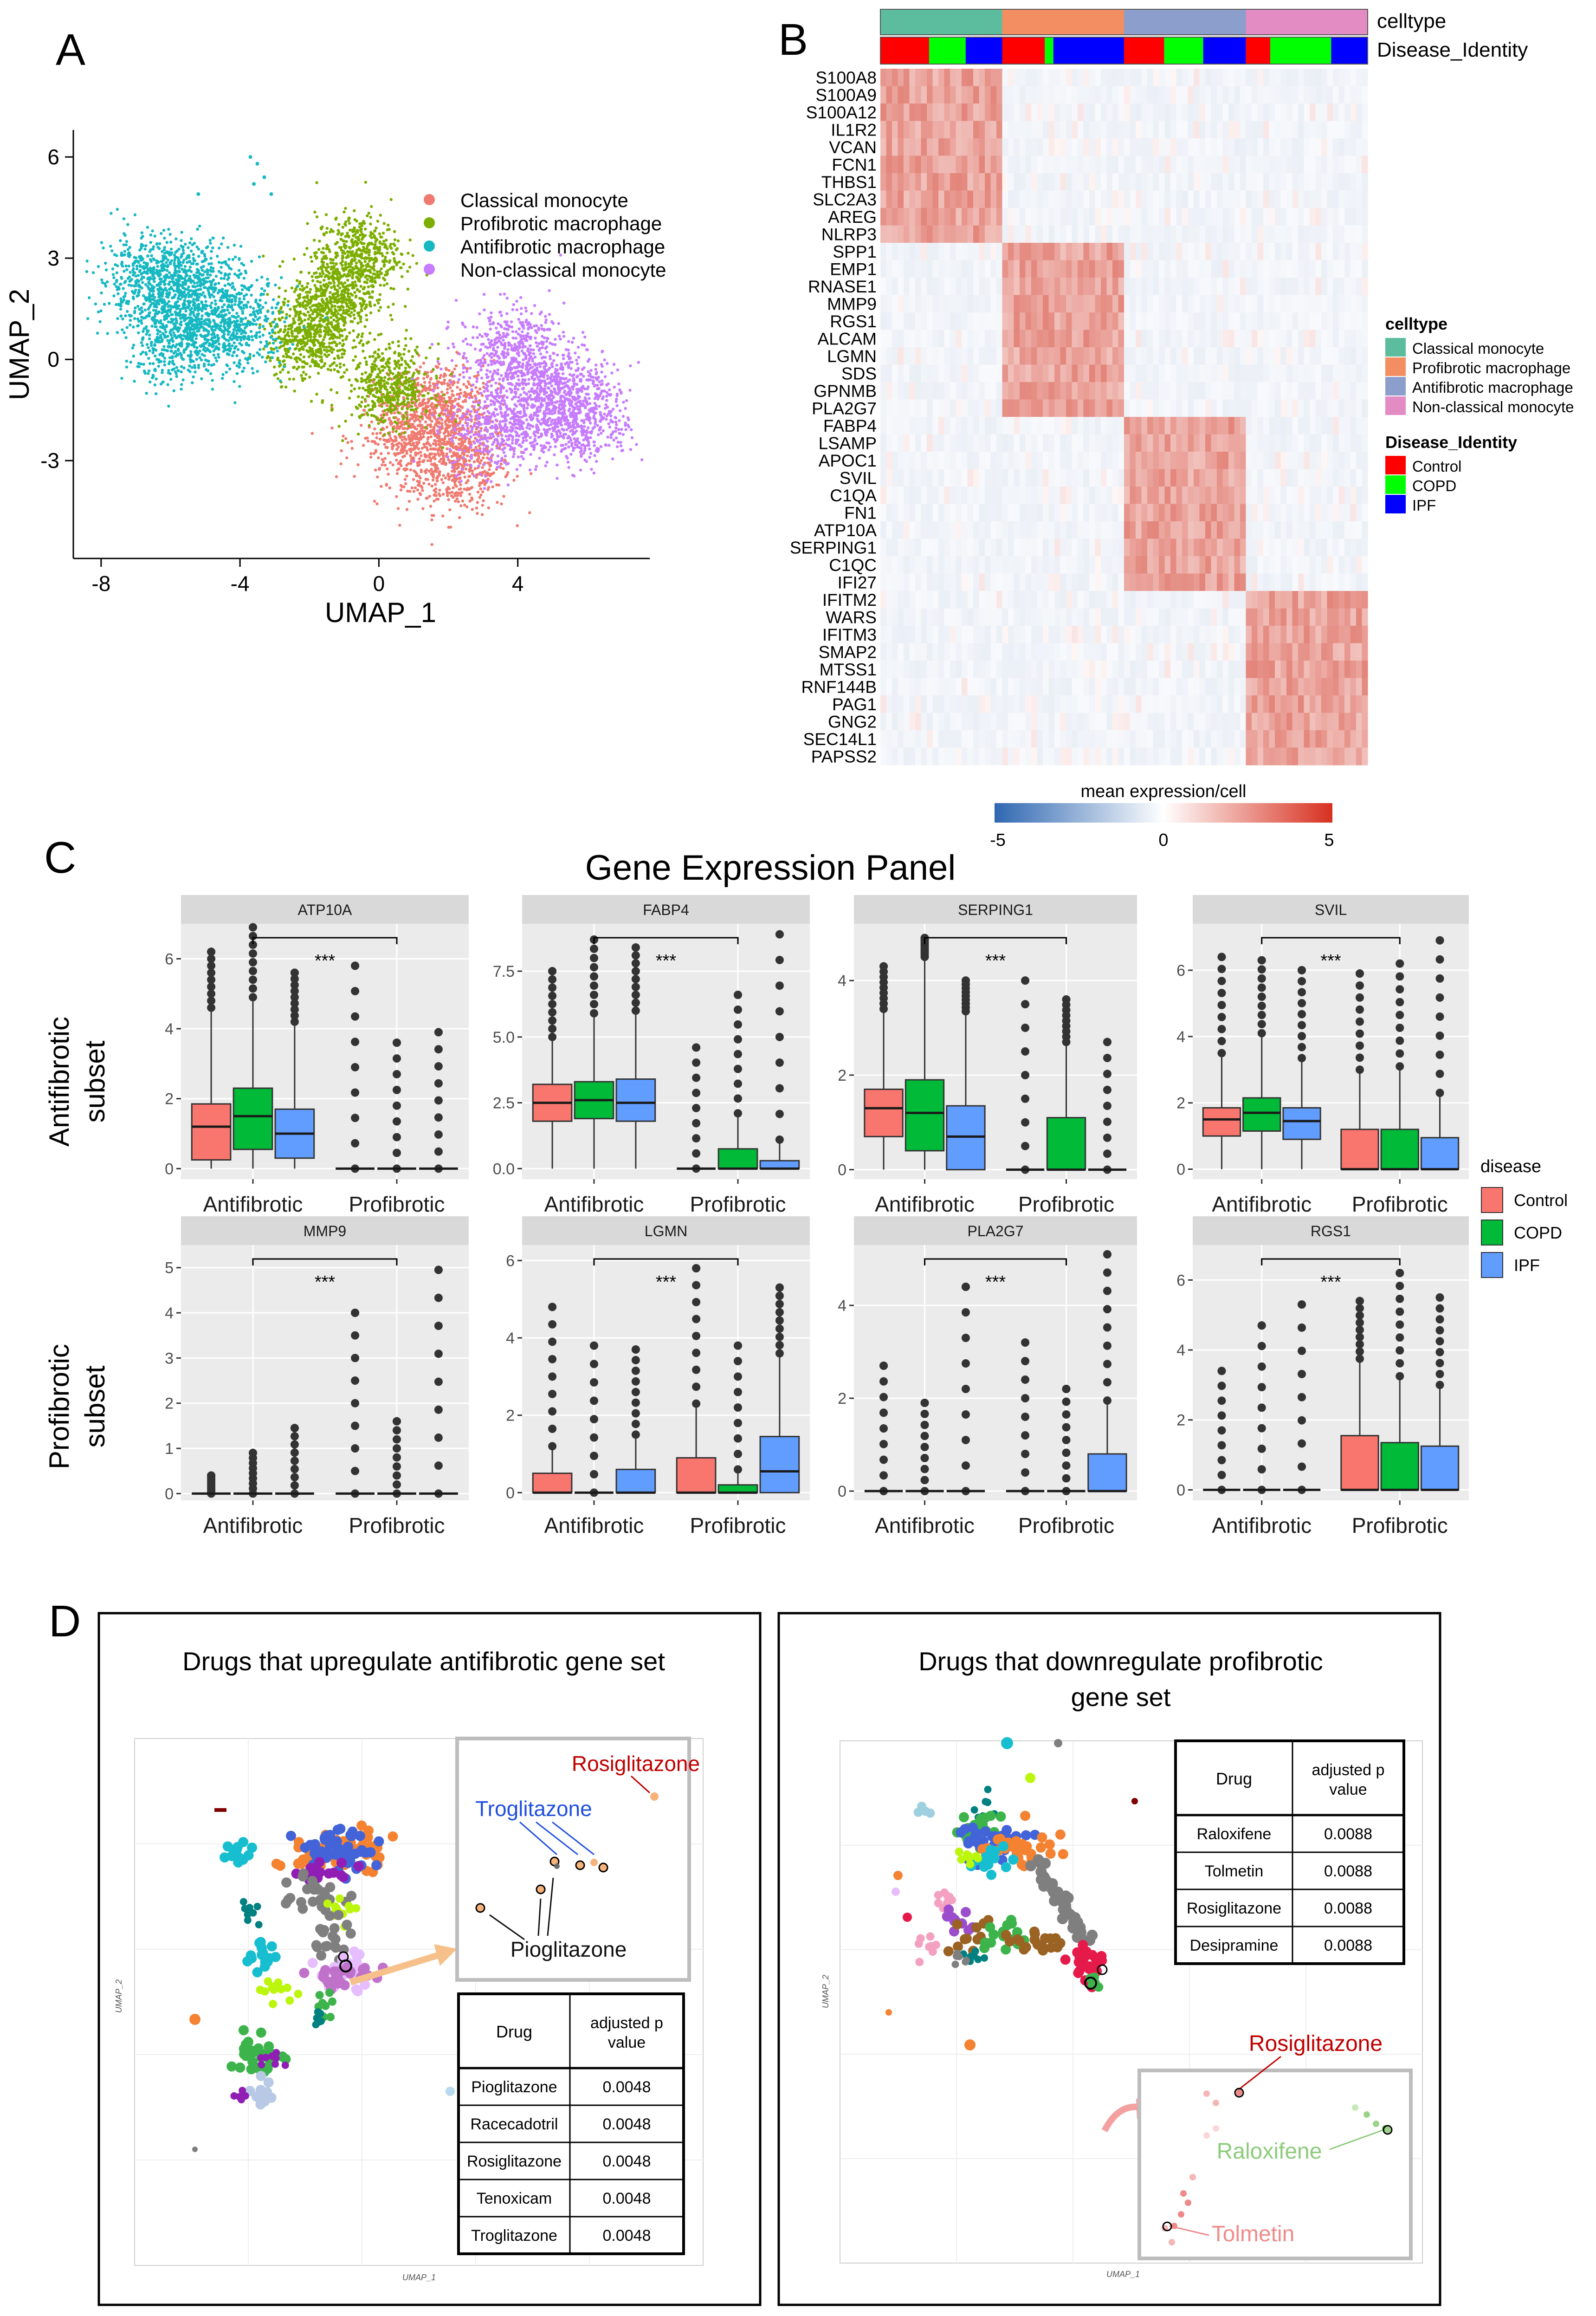 The width and height of the screenshot is (1596, 2316). Describe the element at coordinates (364, 350) in the screenshot. I see `umap-points` at that location.